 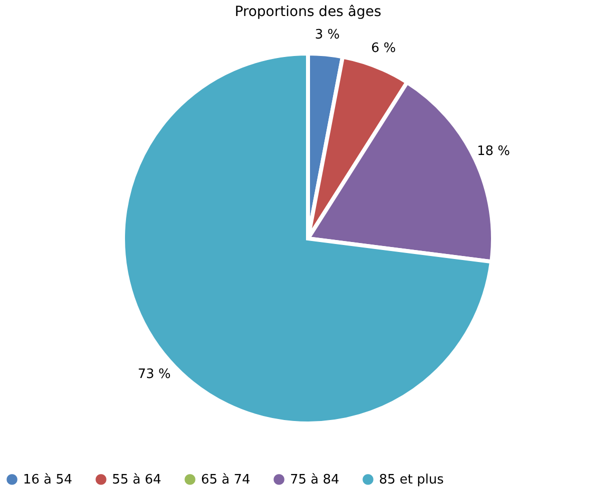 I want to click on data-label: 73 %, so click(x=154, y=374).